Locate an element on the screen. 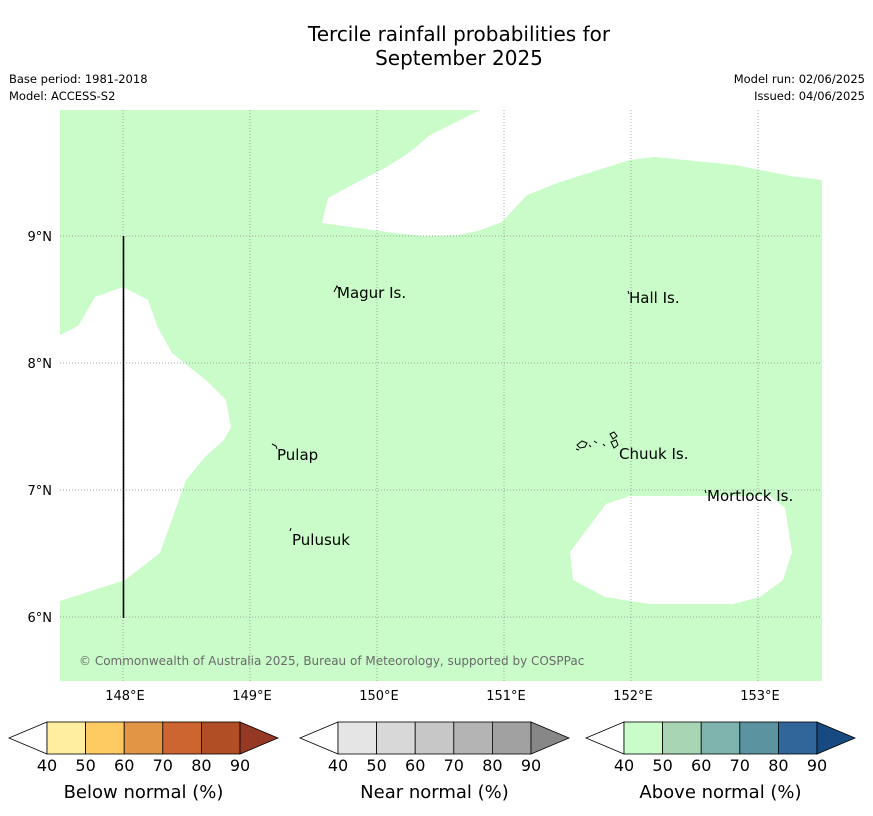  below-normal-tick-label: 60 is located at coordinates (124, 765).